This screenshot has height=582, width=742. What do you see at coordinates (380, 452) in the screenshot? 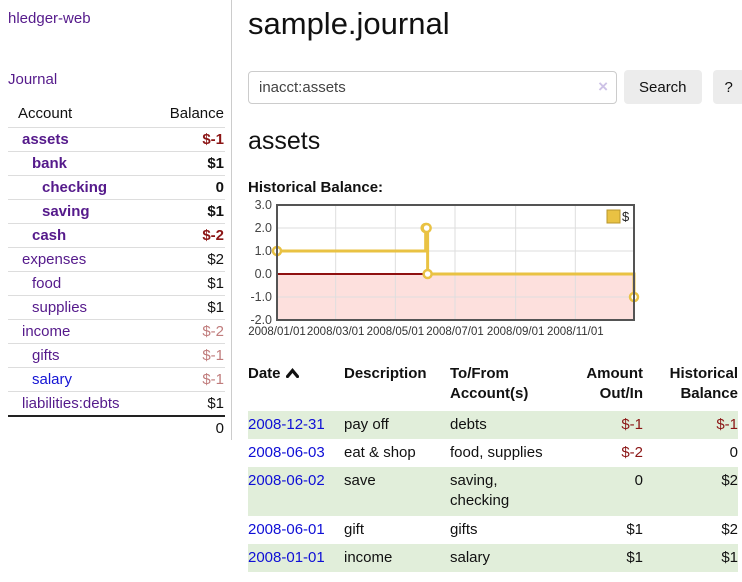
I see `transaction-description: eat & shop` at bounding box center [380, 452].